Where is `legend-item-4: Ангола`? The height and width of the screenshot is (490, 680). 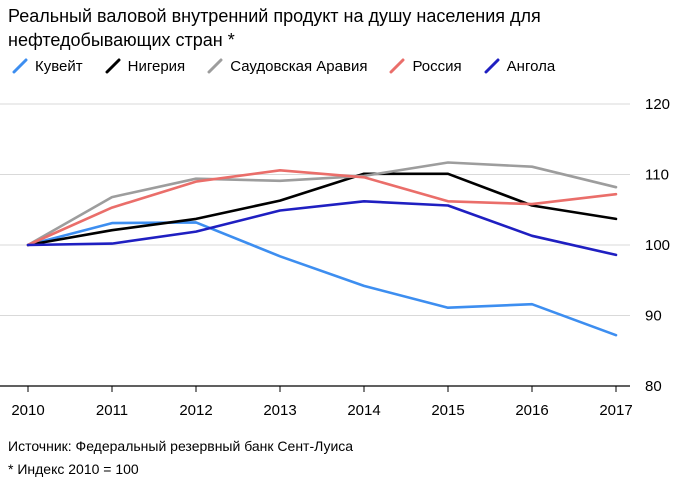 legend-item-4: Ангола is located at coordinates (520, 66).